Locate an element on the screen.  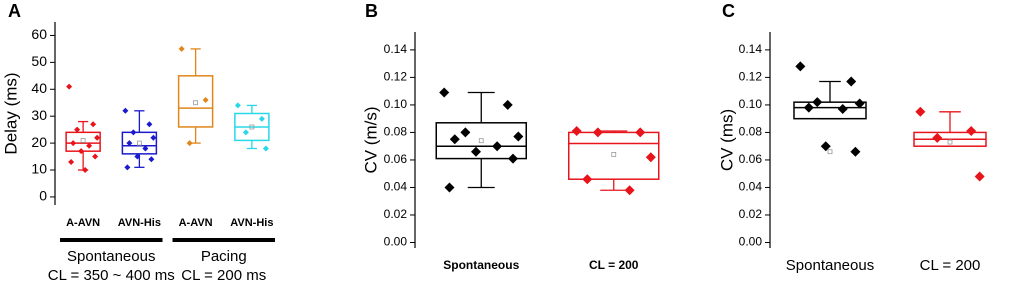
y-tick-label: 50 is located at coordinates (39, 61).